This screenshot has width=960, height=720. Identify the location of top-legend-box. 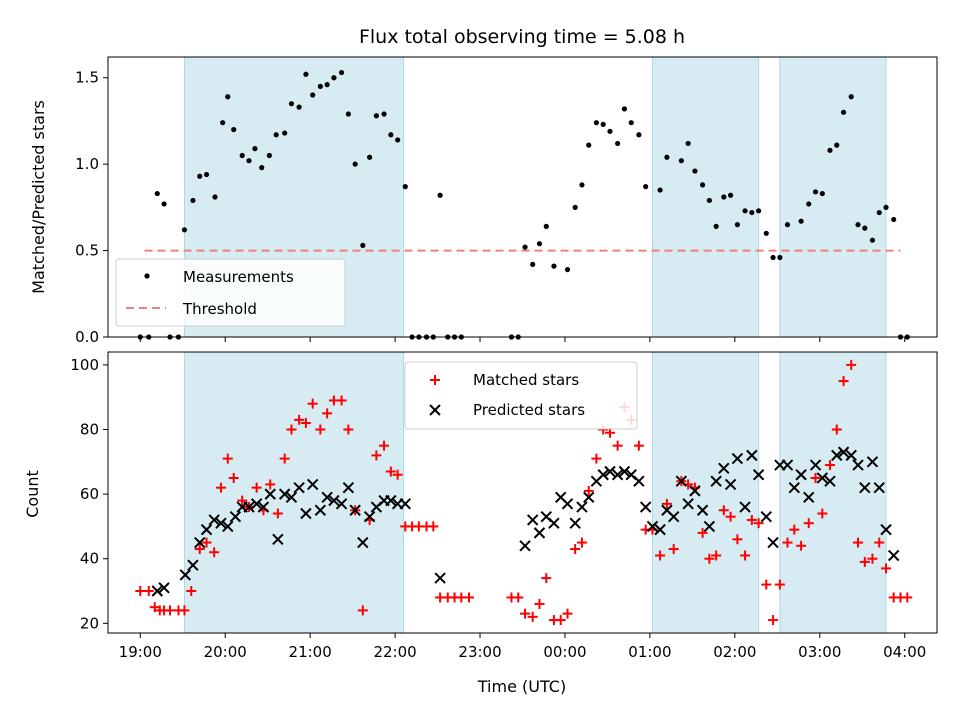
(230, 292).